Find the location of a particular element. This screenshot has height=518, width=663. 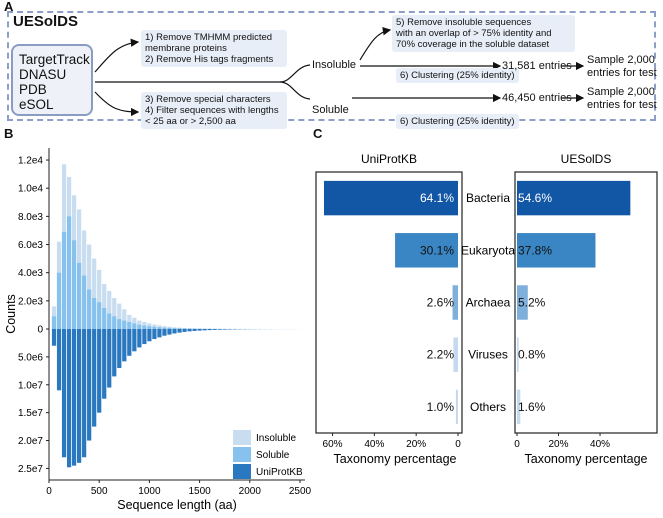

bar-uniprotkb-bacteria is located at coordinates (390, 198).